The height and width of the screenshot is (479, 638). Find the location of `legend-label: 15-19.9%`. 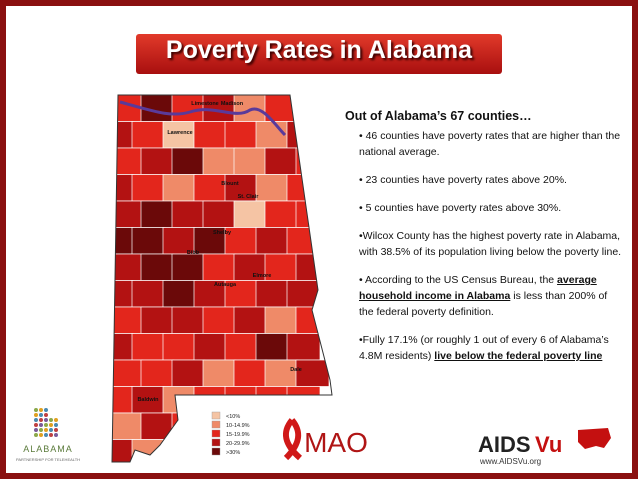

legend-label: 15-19.9% is located at coordinates (238, 435).